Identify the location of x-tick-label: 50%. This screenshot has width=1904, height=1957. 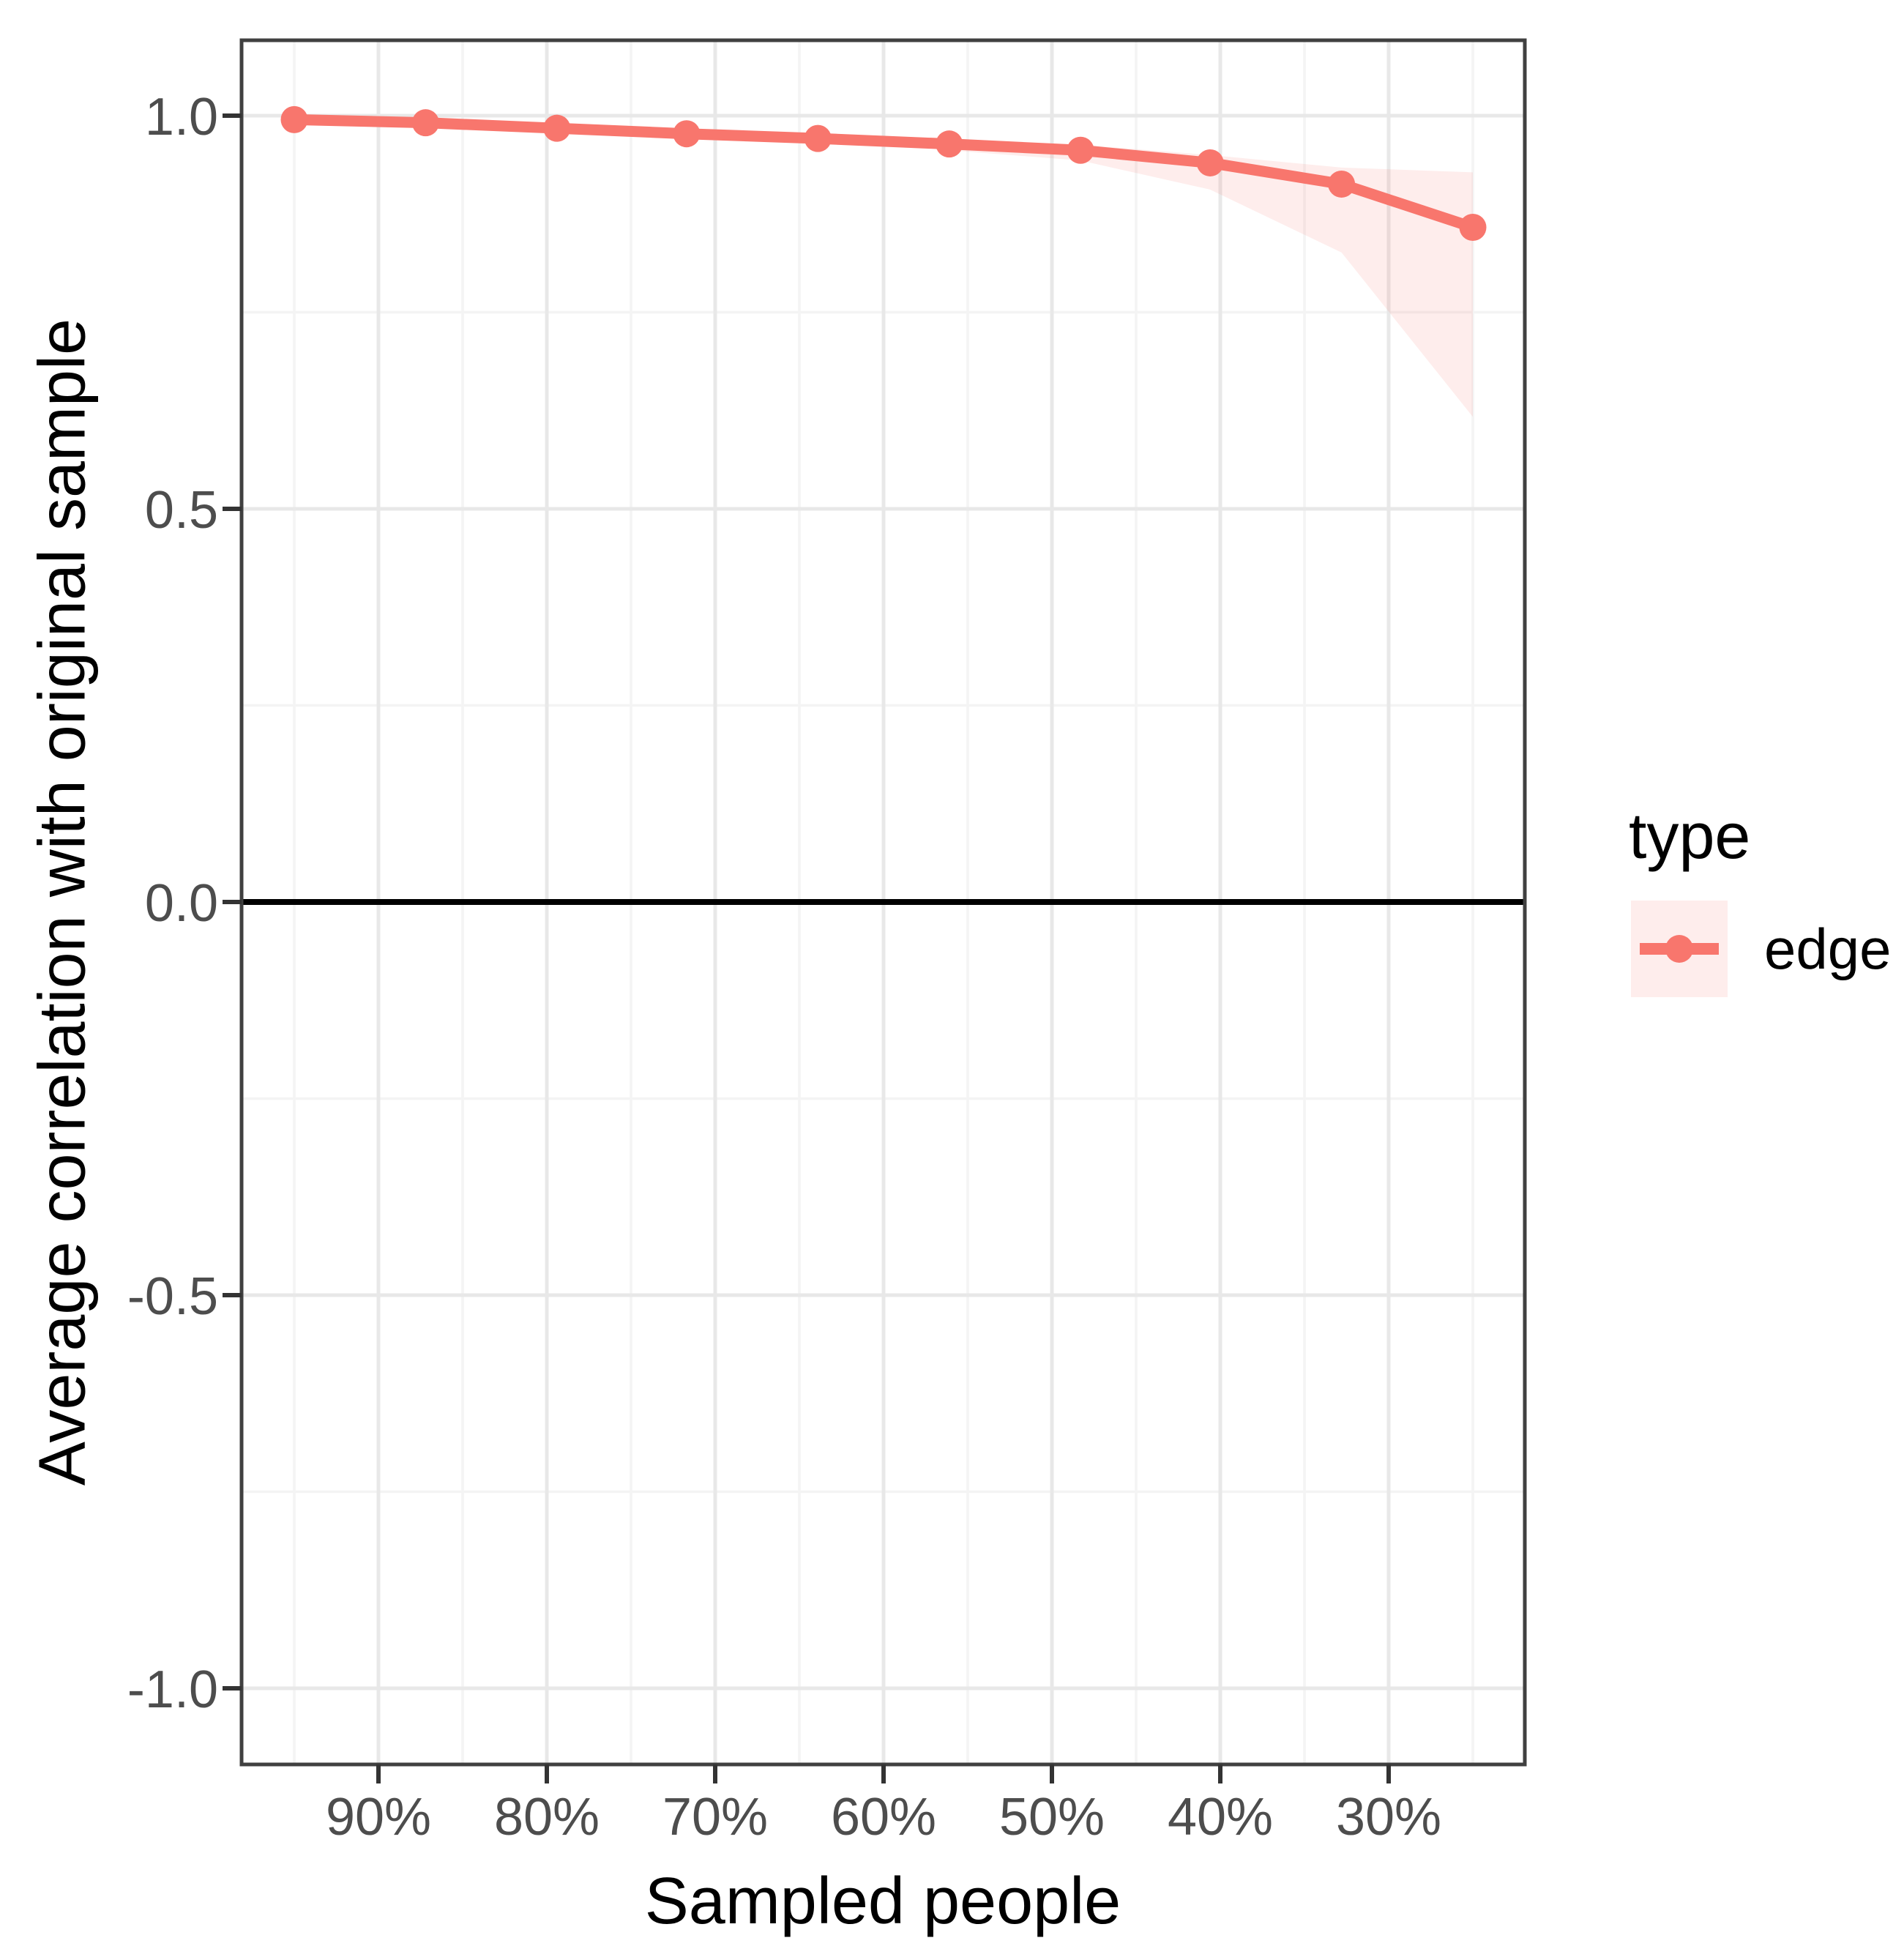
(1052, 1817).